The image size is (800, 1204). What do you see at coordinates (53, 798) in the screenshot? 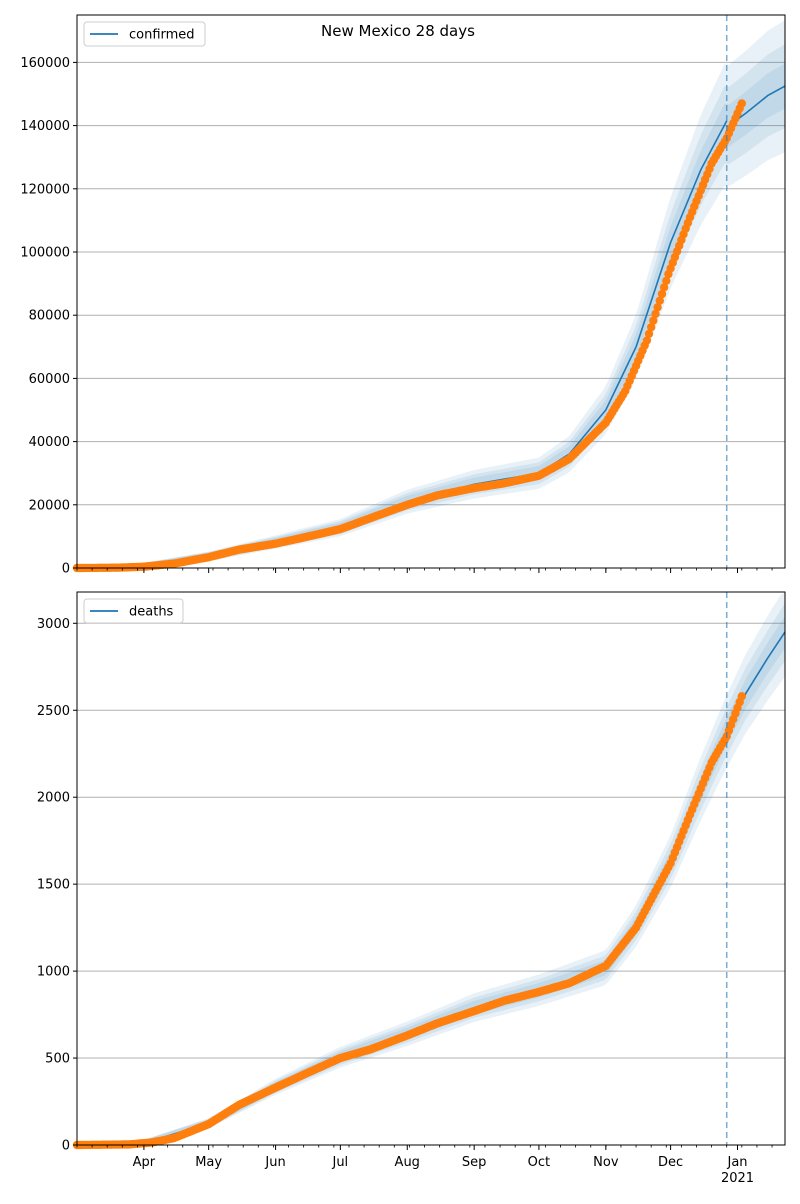
I see `y-tick-label: 2000` at bounding box center [53, 798].